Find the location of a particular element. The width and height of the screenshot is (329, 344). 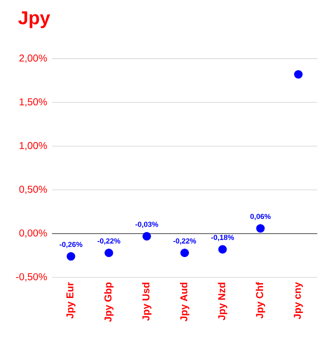

x-tick-label: Jpy Chf is located at coordinates (261, 300).